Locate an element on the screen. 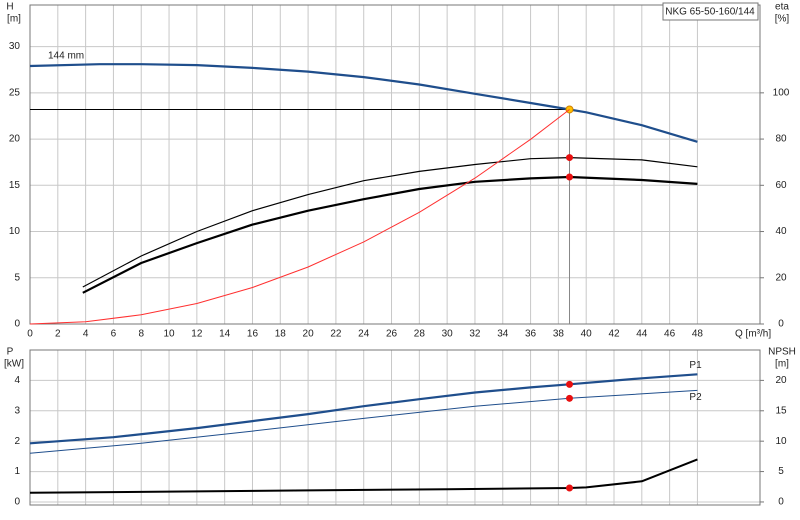 The image size is (800, 520). x-tick-label: 22 is located at coordinates (336, 334).